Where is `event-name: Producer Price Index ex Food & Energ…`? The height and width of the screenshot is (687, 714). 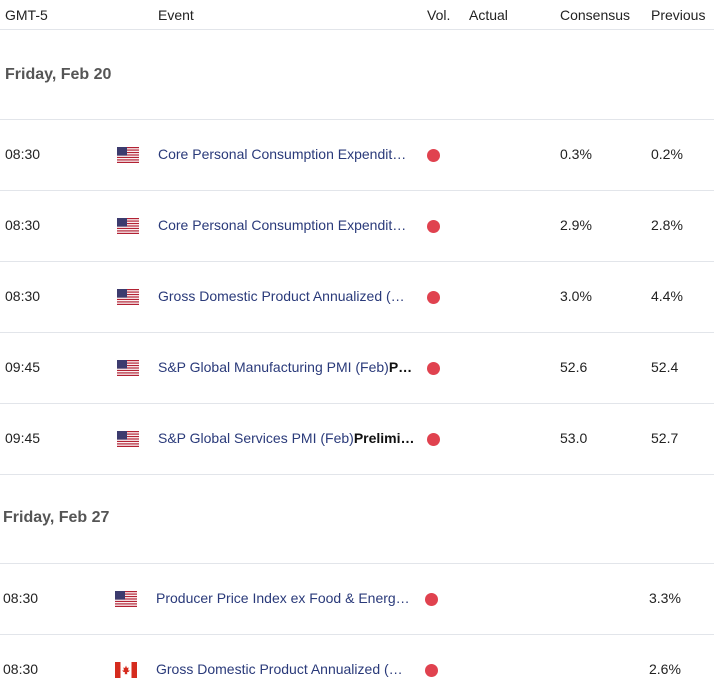 event-name: Producer Price Index ex Food & Energ… is located at coordinates (283, 598).